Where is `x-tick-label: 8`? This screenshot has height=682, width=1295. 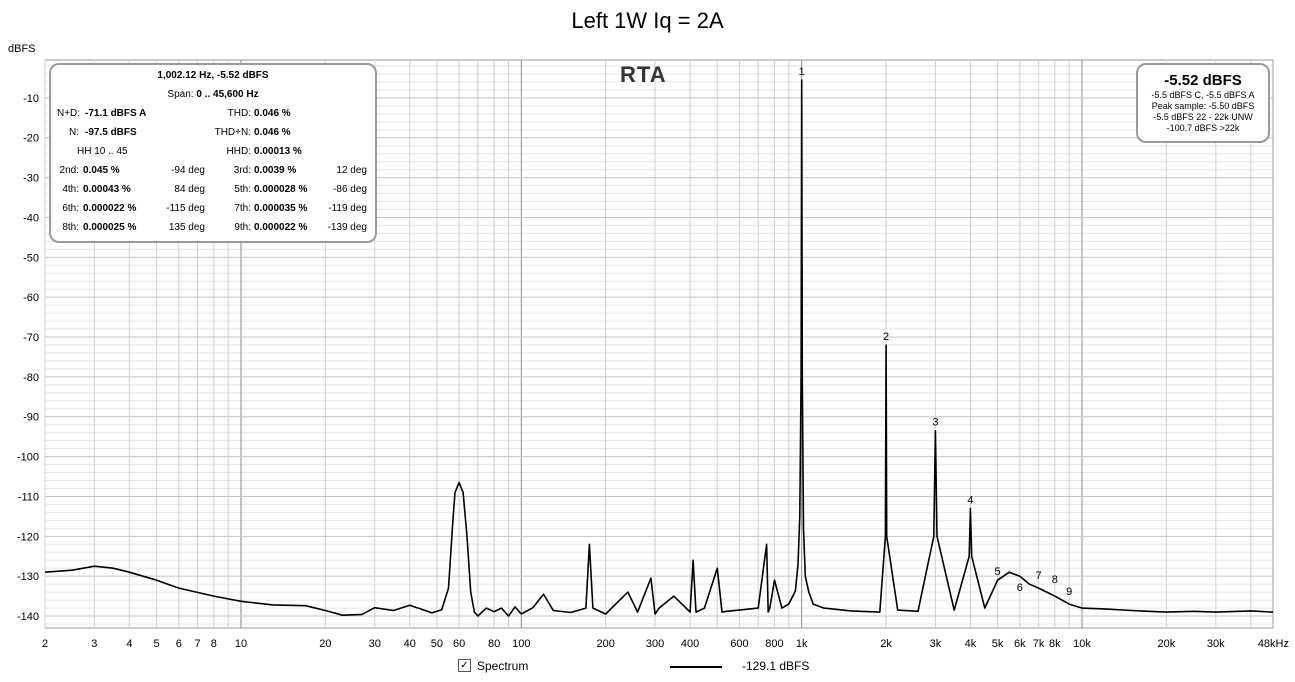 x-tick-label: 8 is located at coordinates (214, 644).